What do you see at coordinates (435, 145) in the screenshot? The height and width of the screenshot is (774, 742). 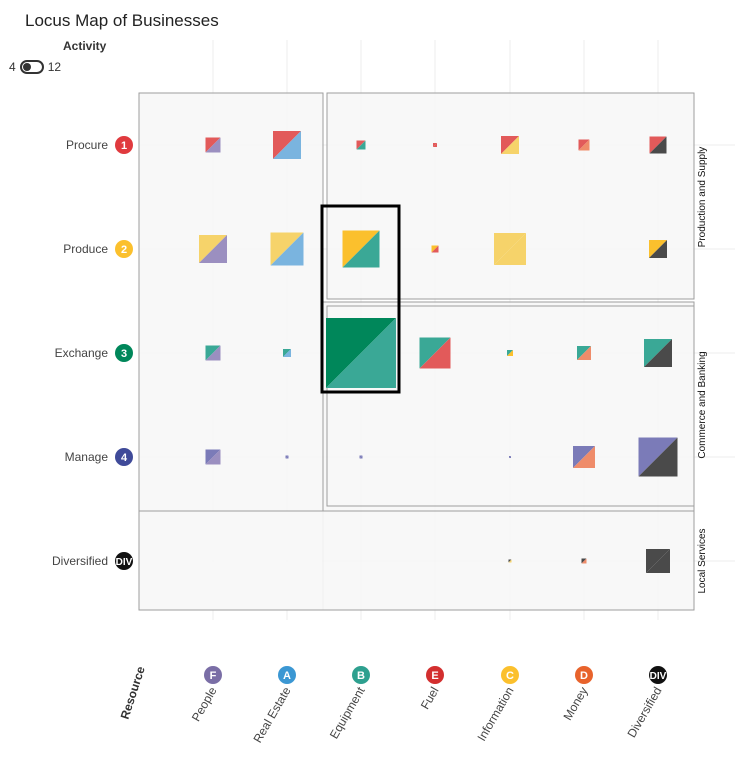 I see `cell-mark-0-3-secondary` at bounding box center [435, 145].